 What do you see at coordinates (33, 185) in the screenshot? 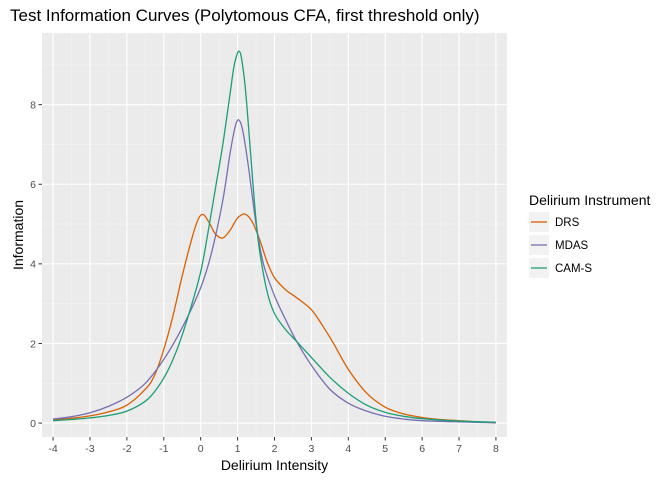
I see `y-tick-label: 6` at bounding box center [33, 185].